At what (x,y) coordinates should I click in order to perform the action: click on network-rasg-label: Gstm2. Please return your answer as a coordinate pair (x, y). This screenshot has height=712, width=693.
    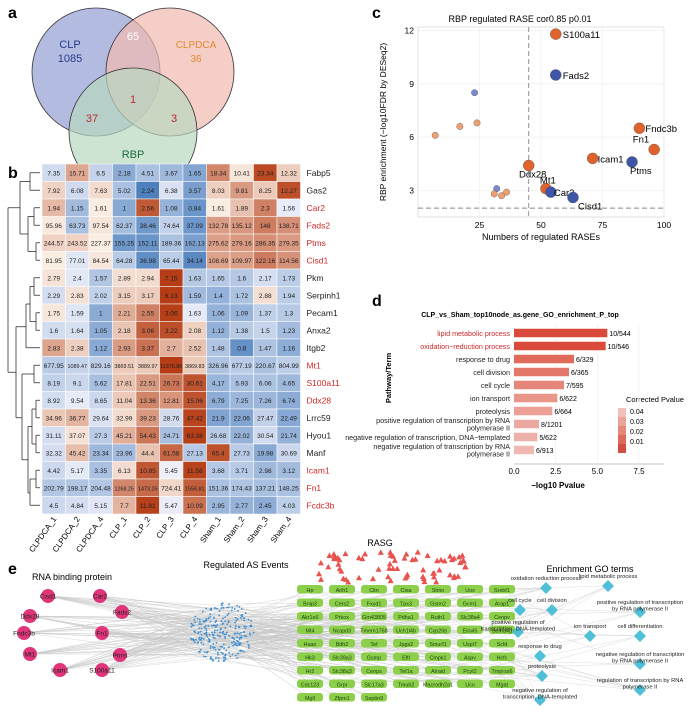
    Looking at the image, I should click on (438, 605).